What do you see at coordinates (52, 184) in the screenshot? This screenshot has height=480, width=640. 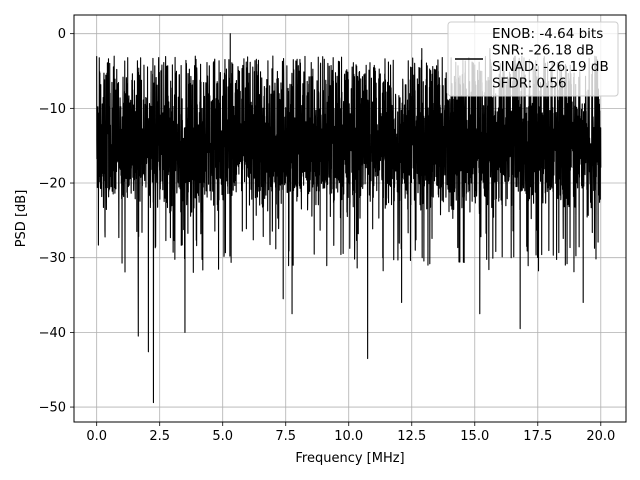 I see `y-tick-label: −20` at bounding box center [52, 184].